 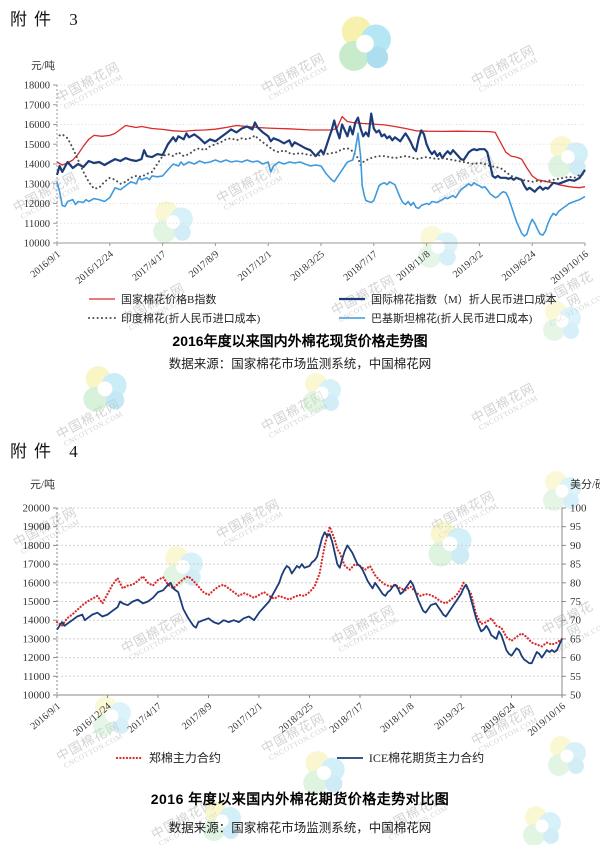 What do you see at coordinates (37, 565) in the screenshot?
I see `y-axis-tick-label: 17000` at bounding box center [37, 565].